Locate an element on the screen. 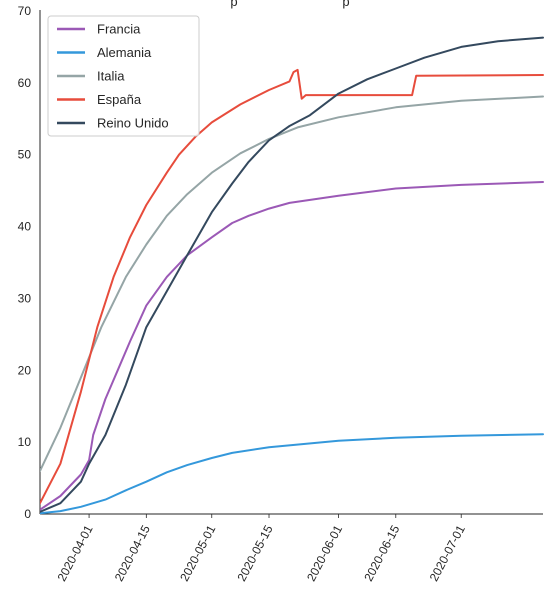 Image resolution: width=544 pixels, height=611 pixels. series-line-alemania is located at coordinates (292, 474).